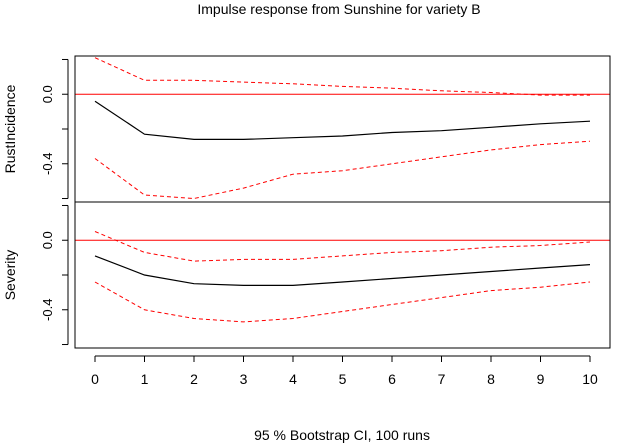  I want to click on x-tick-label: 0, so click(95, 379).